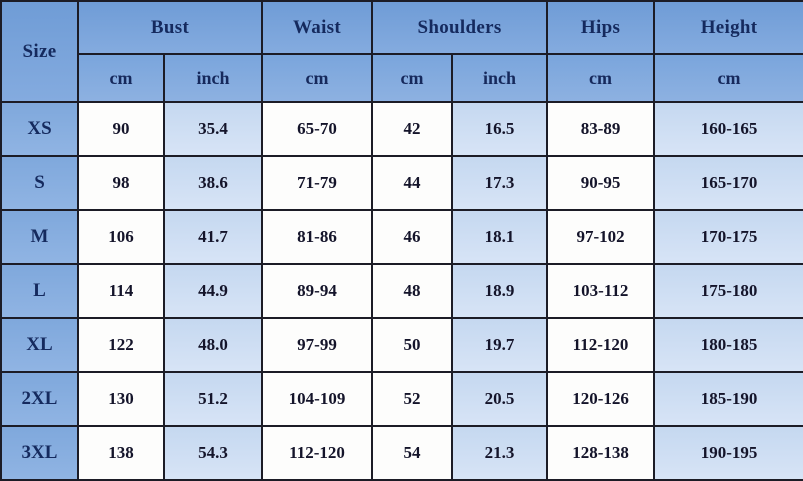 The width and height of the screenshot is (803, 481). Describe the element at coordinates (412, 183) in the screenshot. I see `cell-shoulders-cm: 44` at that location.